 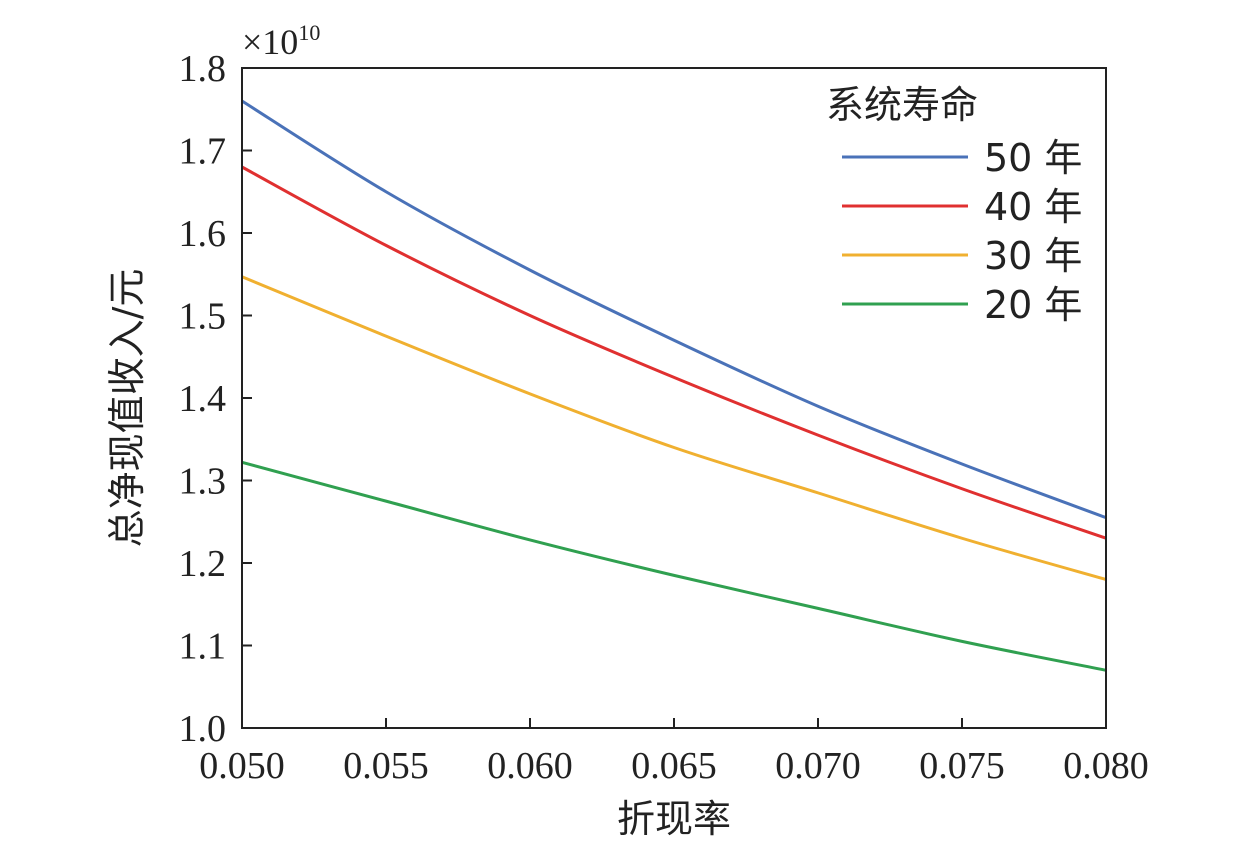 What do you see at coordinates (242, 766) in the screenshot?
I see `x-tick-label: 0.050` at bounding box center [242, 766].